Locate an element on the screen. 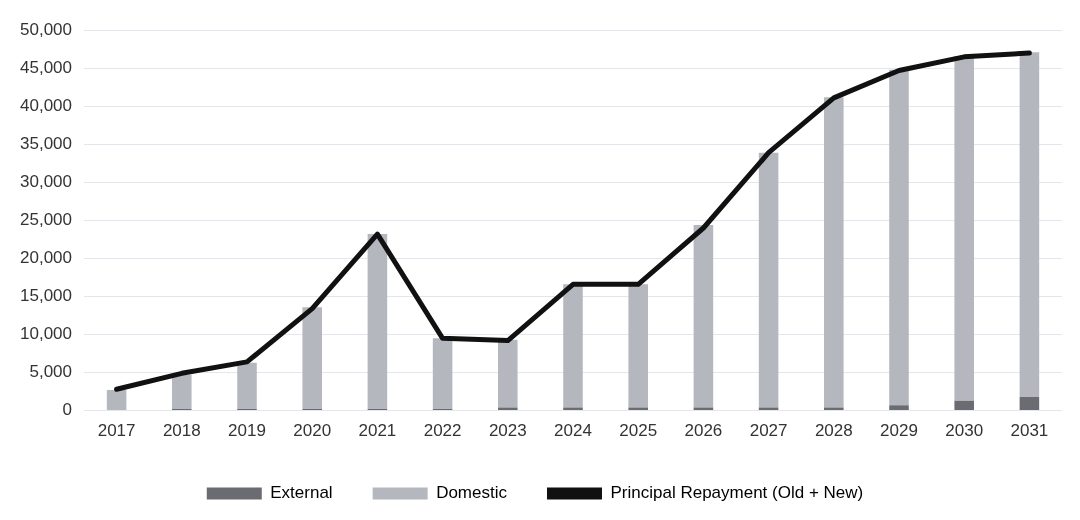 The width and height of the screenshot is (1080, 520). x-tick-label: 2025 is located at coordinates (638, 431).